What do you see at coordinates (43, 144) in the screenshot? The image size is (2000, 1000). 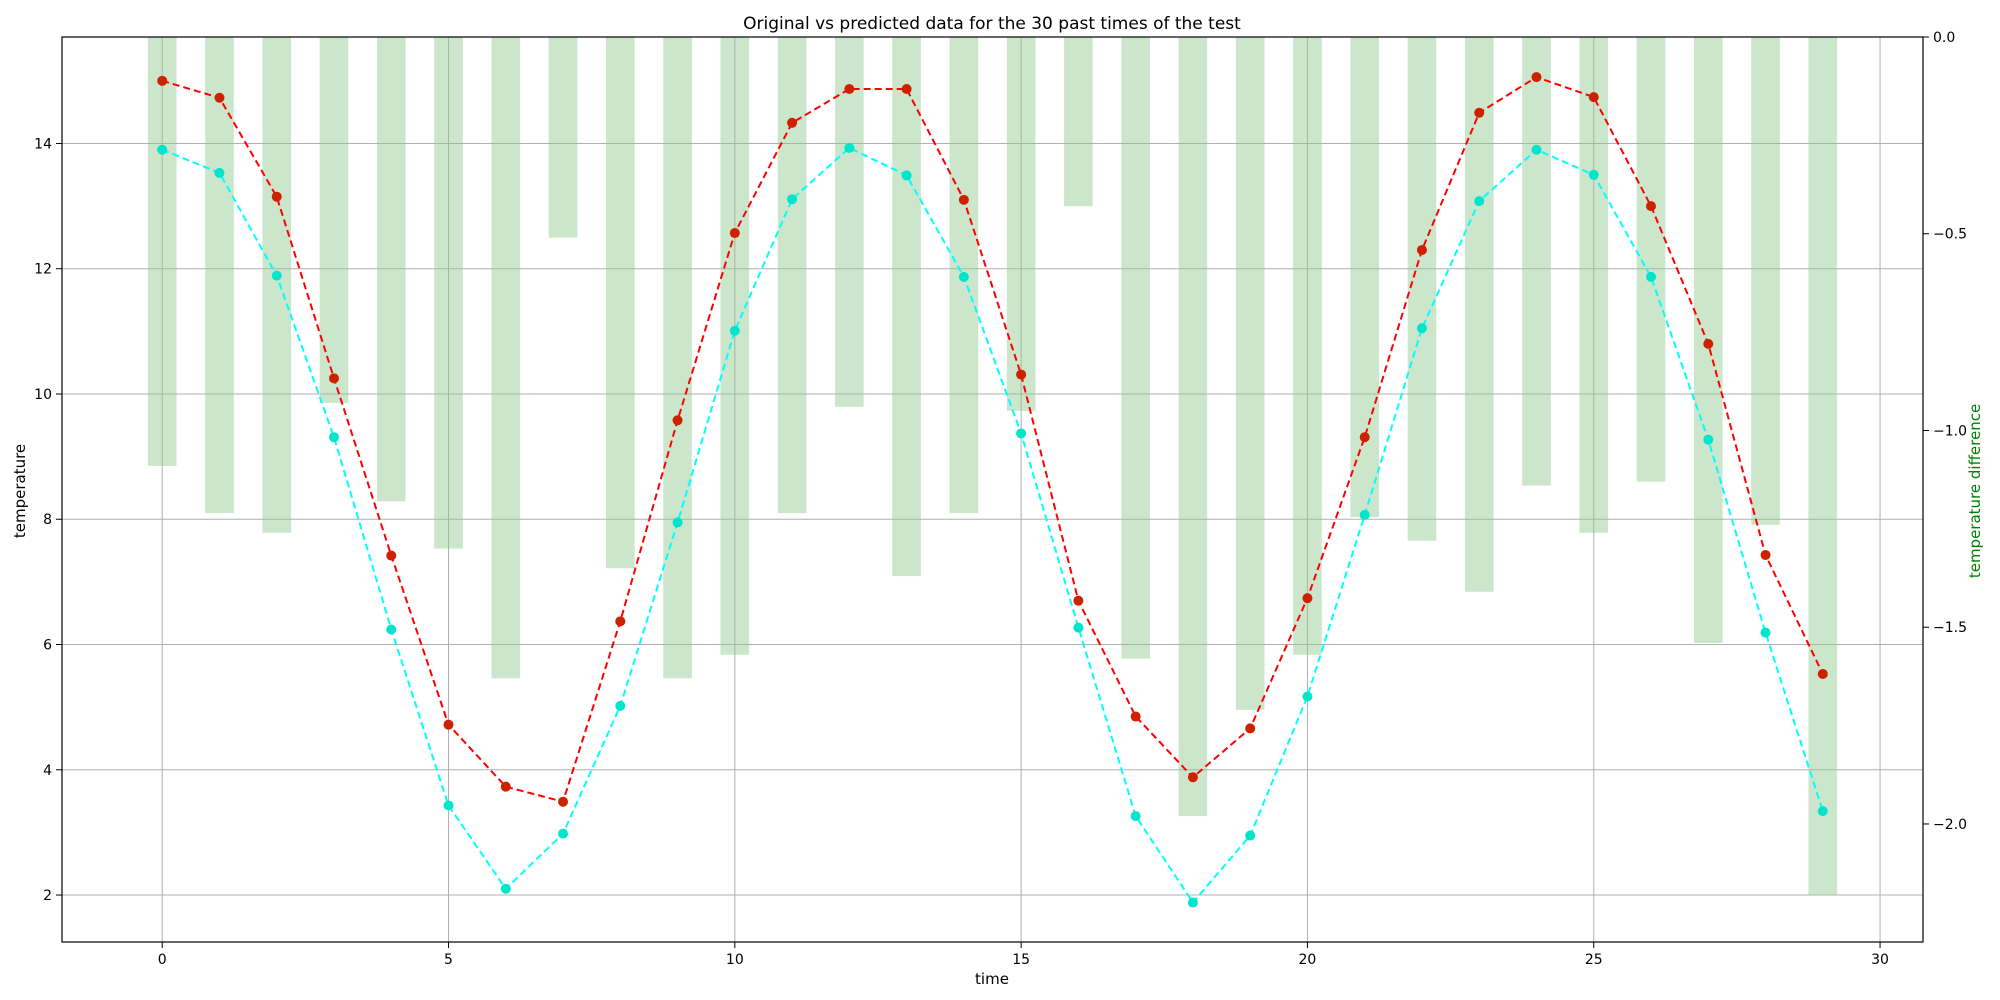 I see `y-tick-label: 14` at bounding box center [43, 144].